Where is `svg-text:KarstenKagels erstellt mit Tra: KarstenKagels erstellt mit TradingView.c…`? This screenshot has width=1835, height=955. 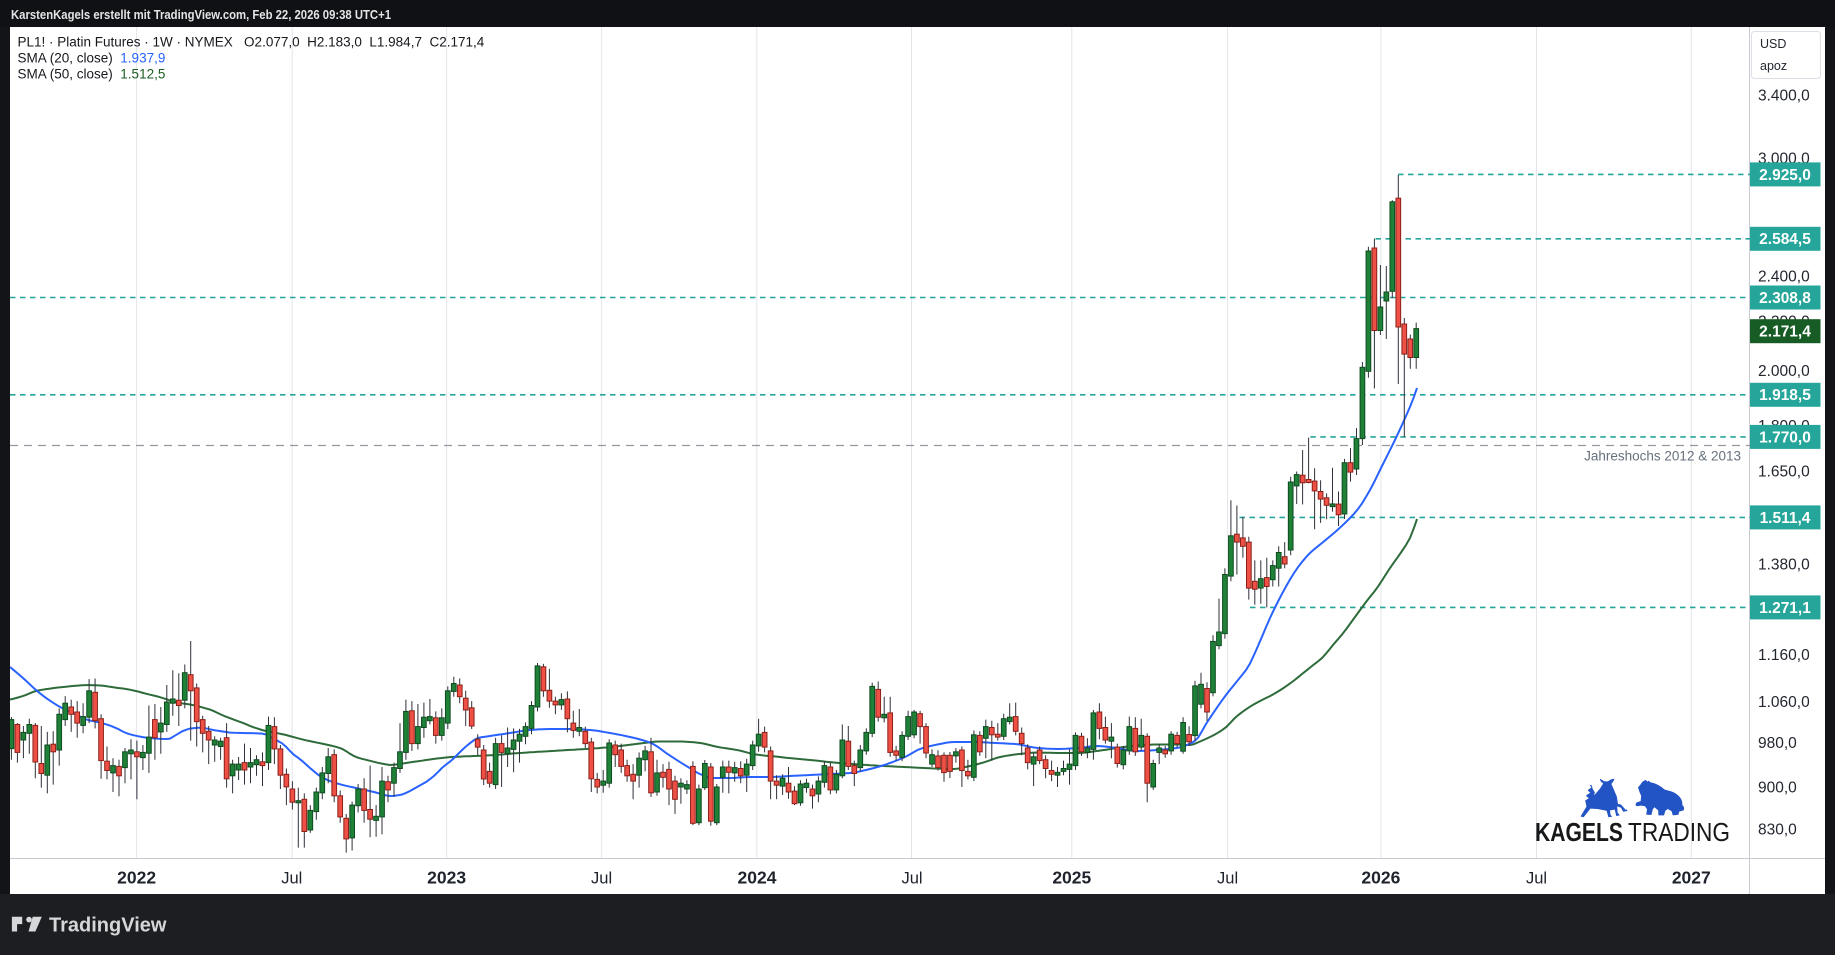
svg-text:KarstenKagels erstellt mit Tra: KarstenKagels erstellt mit TradingView.c… is located at coordinates (201, 14).